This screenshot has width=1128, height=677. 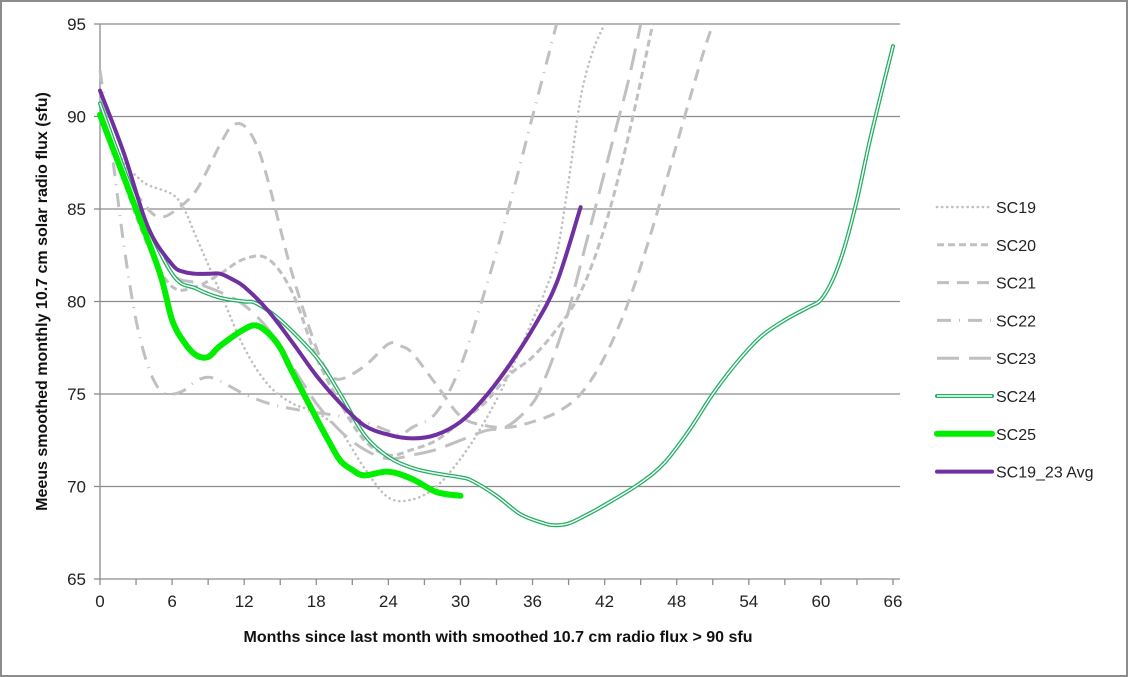 What do you see at coordinates (388, 601) in the screenshot?
I see `x-tick-label: 24` at bounding box center [388, 601].